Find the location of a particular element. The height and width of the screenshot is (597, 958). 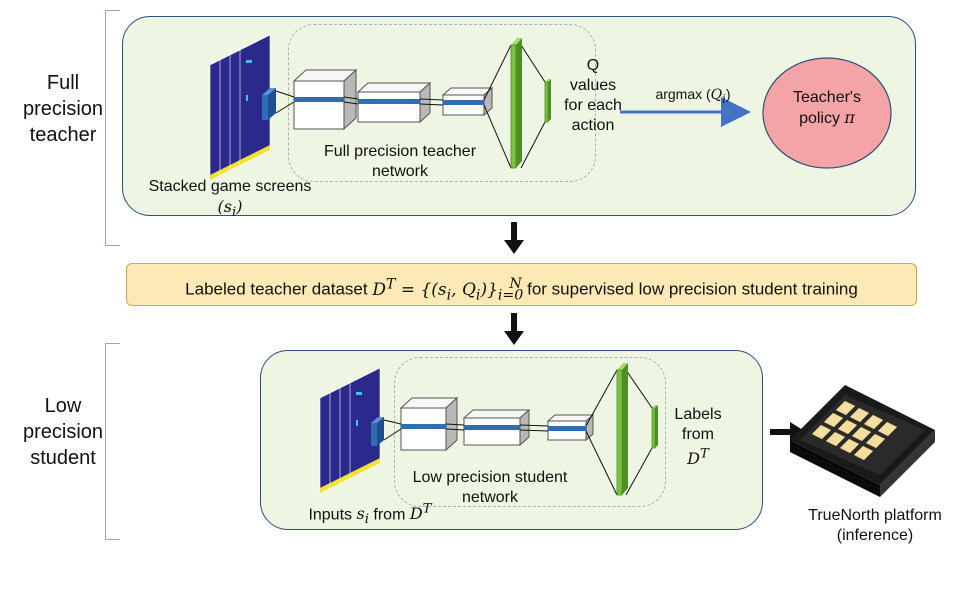

student-bracket is located at coordinates (112, 441).